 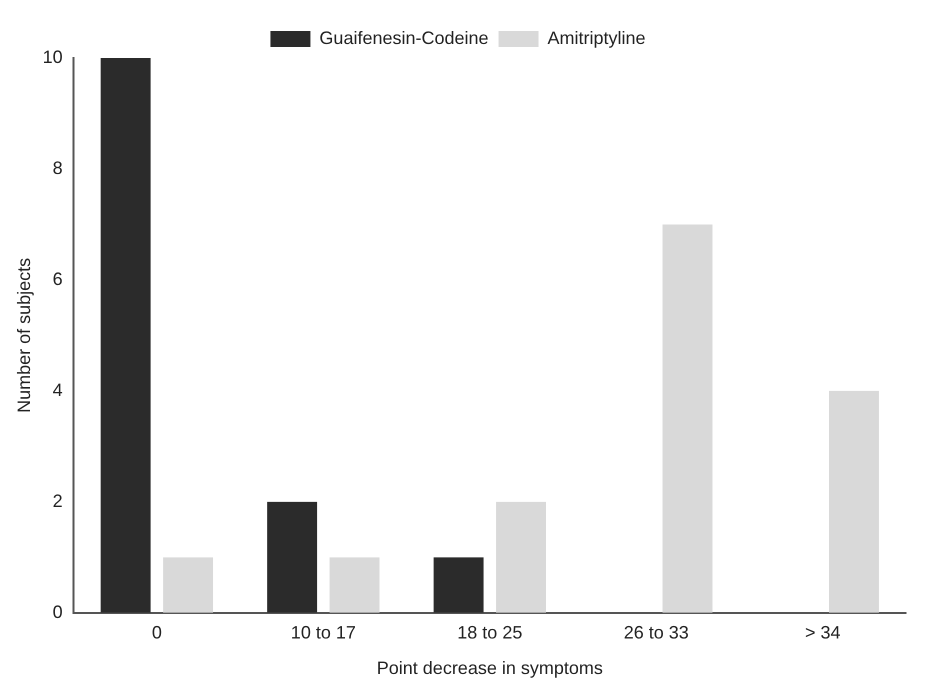 What do you see at coordinates (822, 632) in the screenshot?
I see `x-tick-label: > 34` at bounding box center [822, 632].